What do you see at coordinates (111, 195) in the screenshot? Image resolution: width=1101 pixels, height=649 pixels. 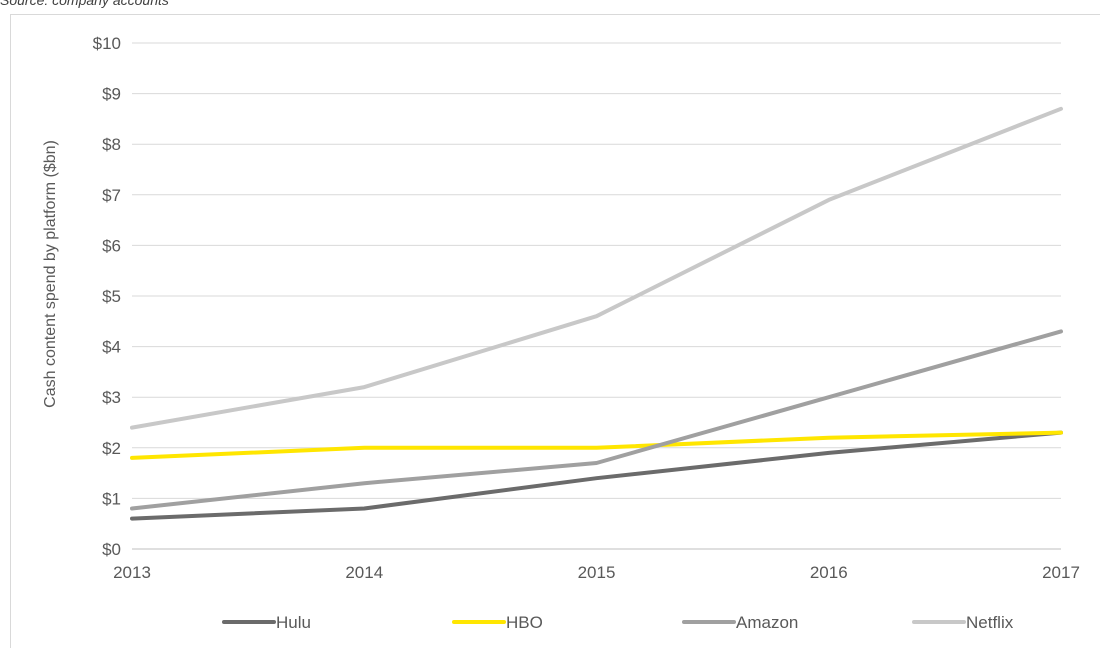 I see `y-tick-label: $7` at bounding box center [111, 195].